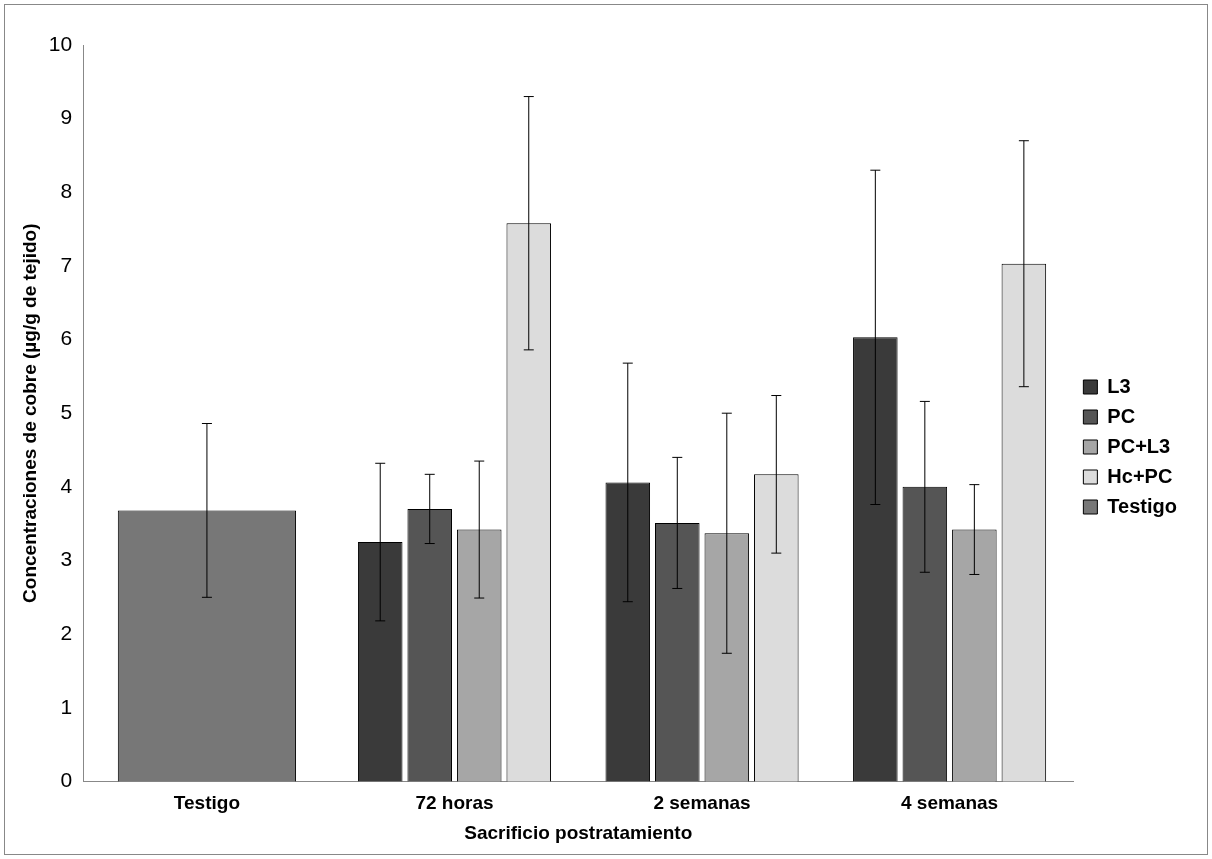 The width and height of the screenshot is (1212, 859). What do you see at coordinates (1121, 415) in the screenshot?
I see `legend-label: PC` at bounding box center [1121, 415].